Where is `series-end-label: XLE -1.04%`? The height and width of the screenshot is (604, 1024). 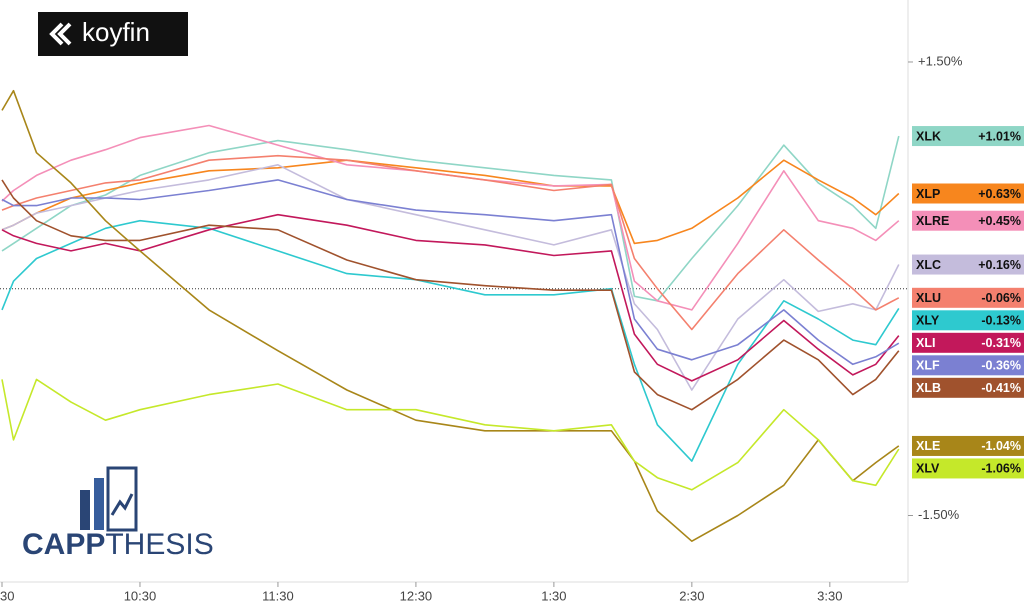
series-end-label: XLE -1.04% is located at coordinates (968, 445).